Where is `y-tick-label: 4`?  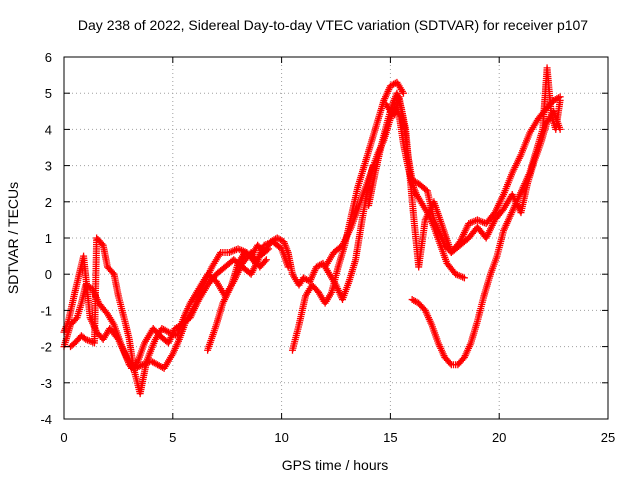
y-tick-label: 4 is located at coordinates (48, 129).